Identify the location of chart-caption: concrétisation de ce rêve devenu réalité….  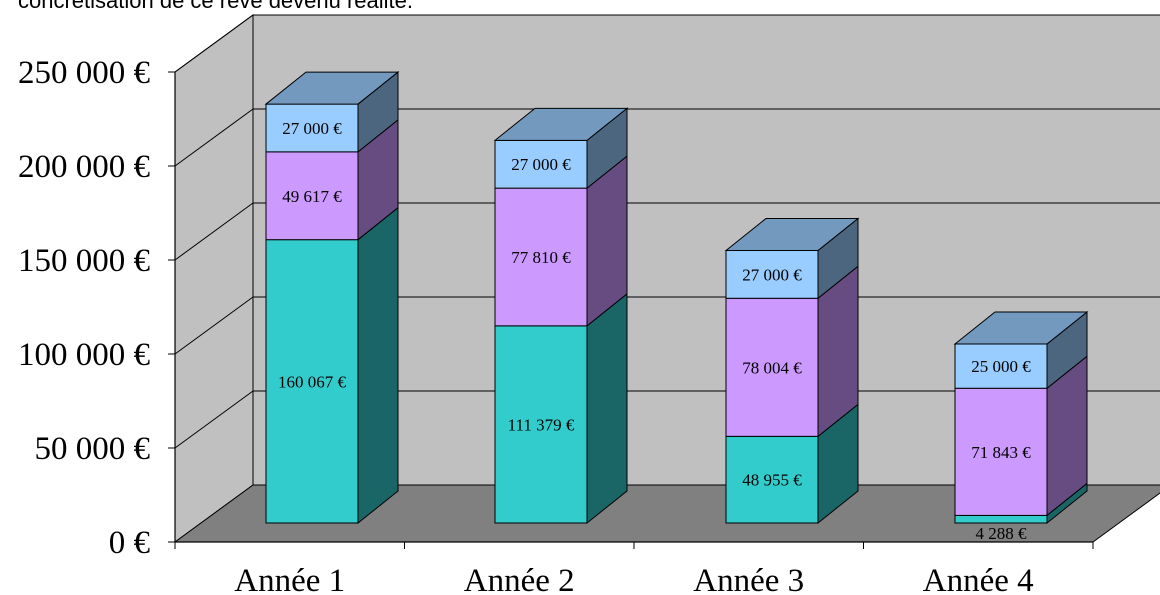
(216, 6).